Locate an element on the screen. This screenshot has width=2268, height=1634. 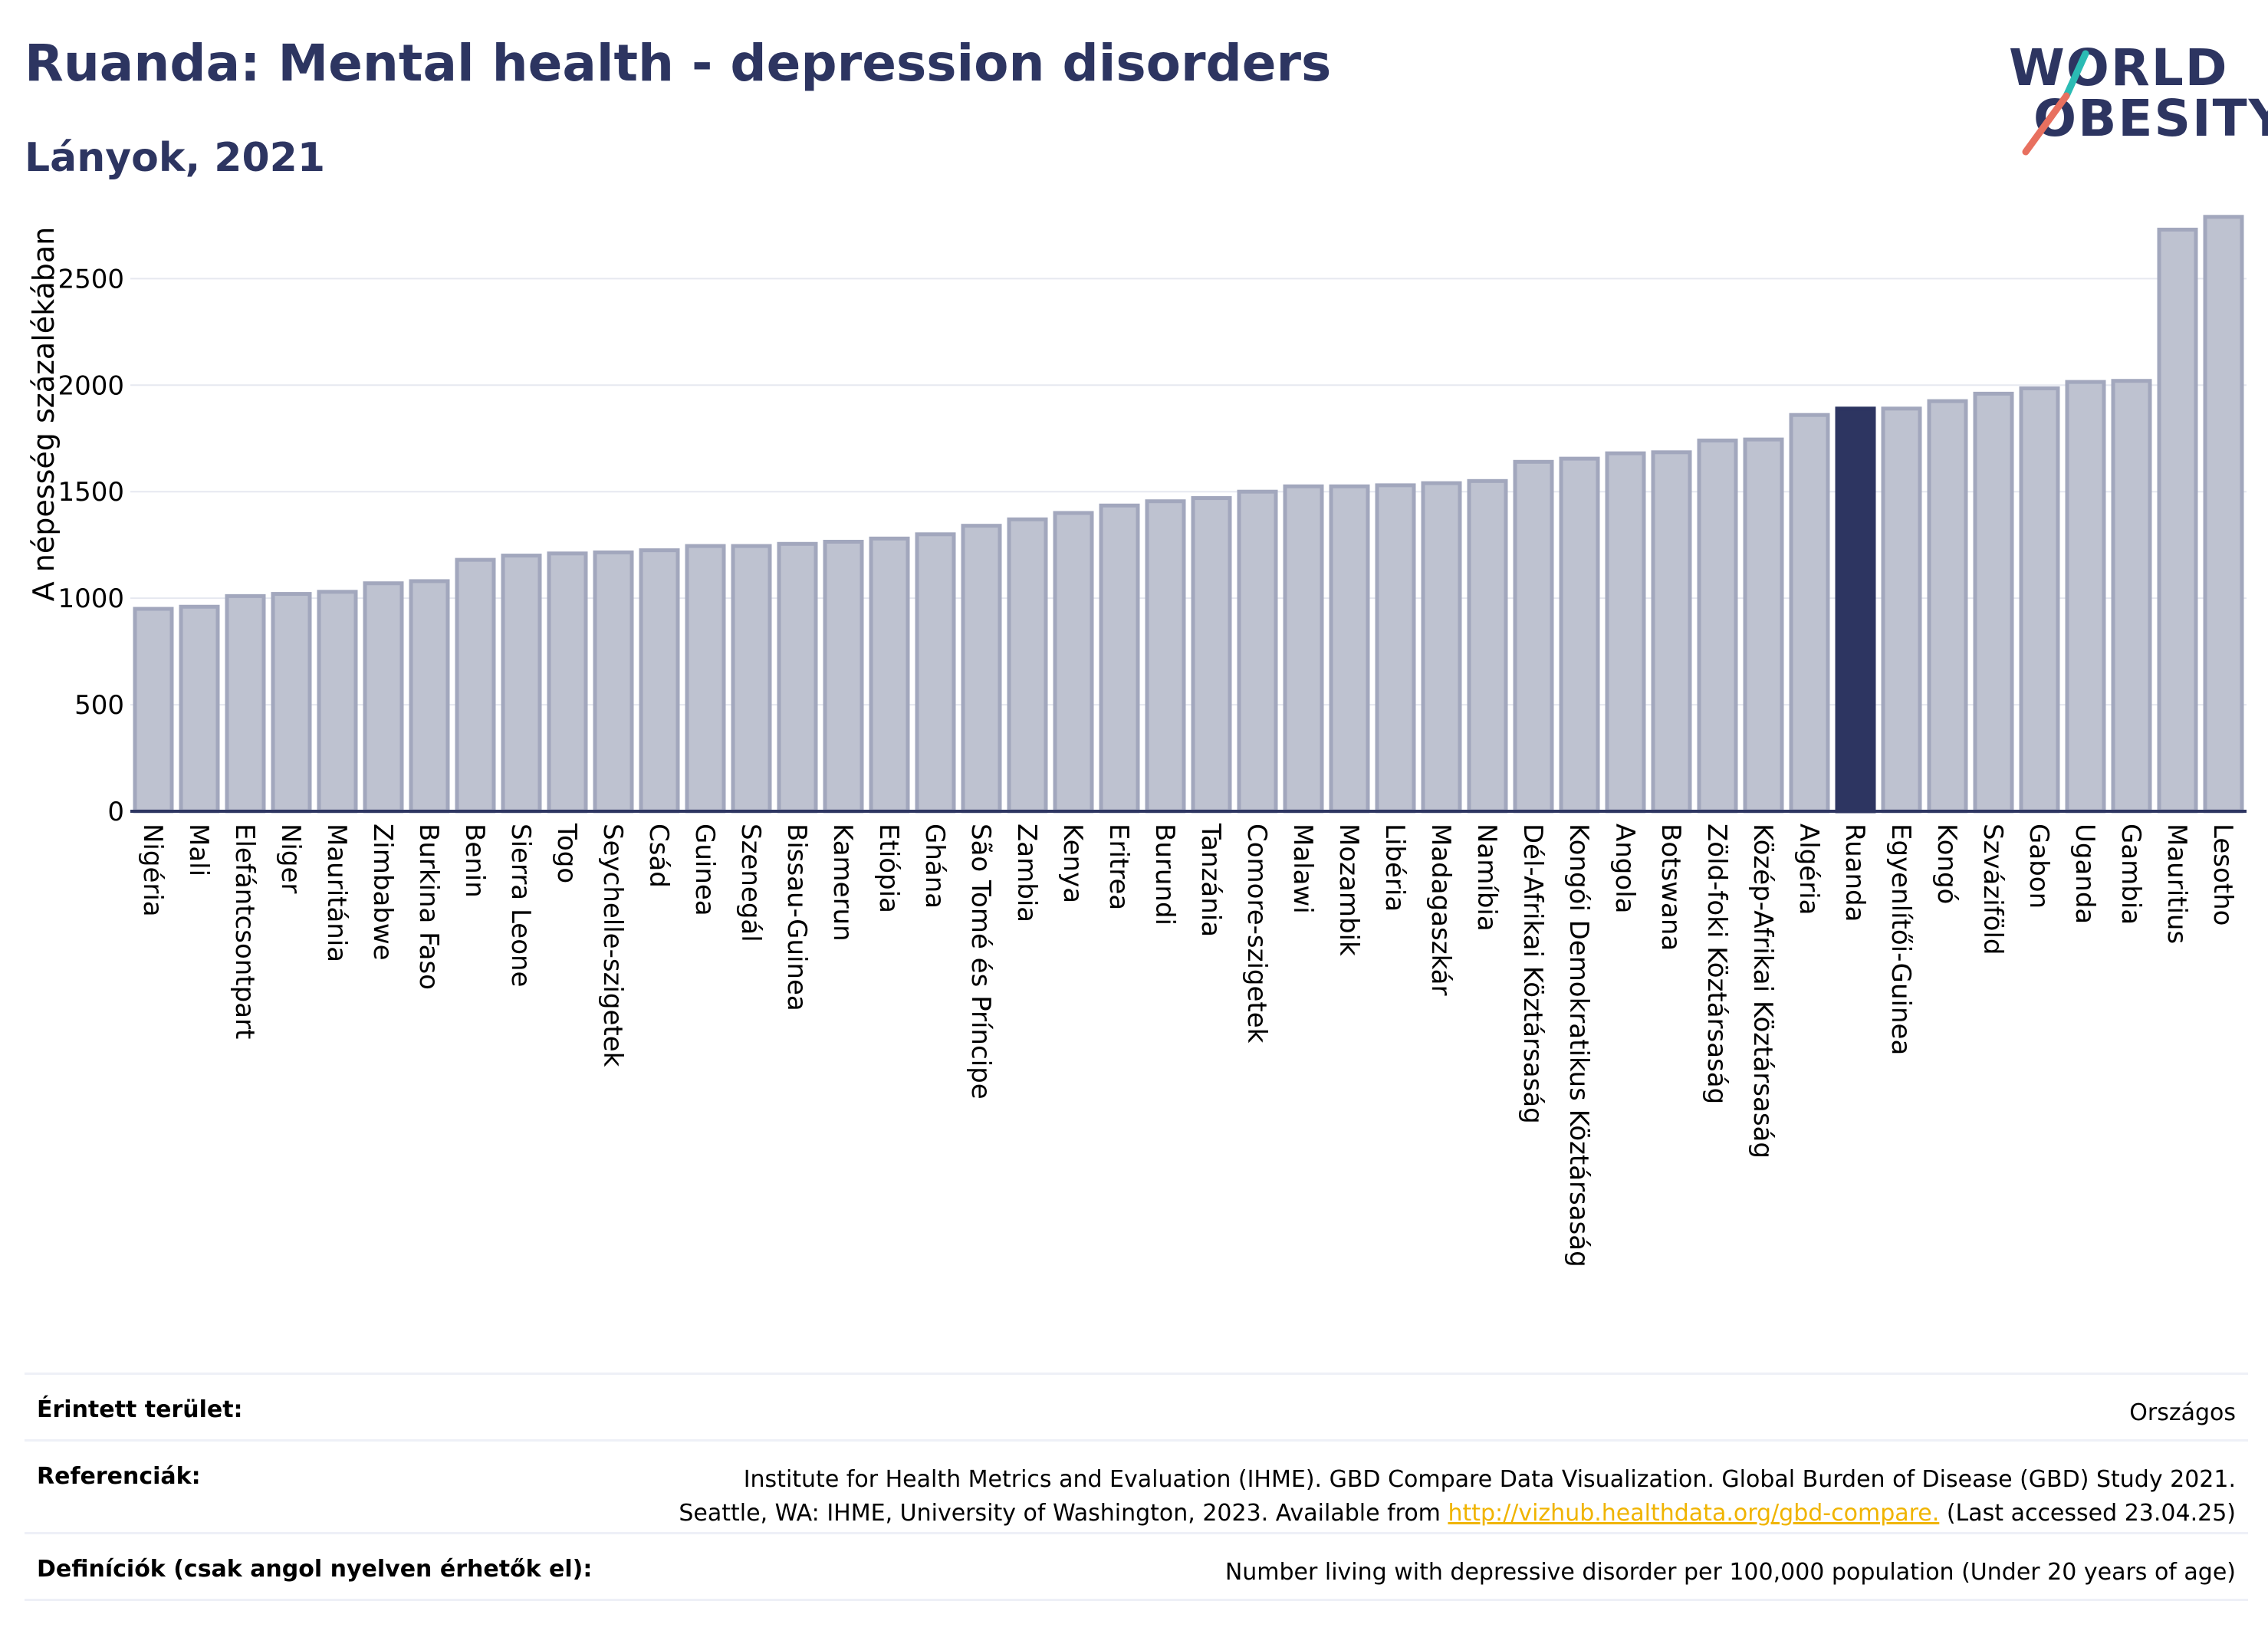
y-tick-label: 500 is located at coordinates (99, 706).